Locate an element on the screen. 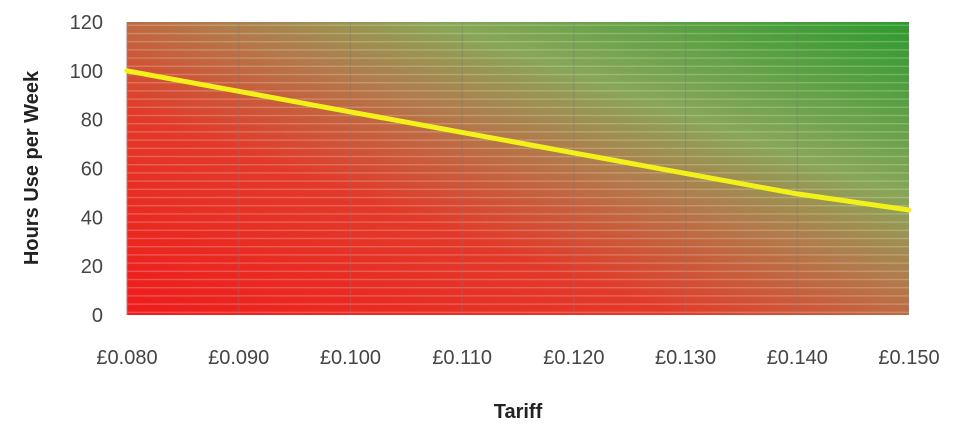 Image resolution: width=959 pixels, height=426 pixels. y-tick-label: 120 is located at coordinates (86, 23).